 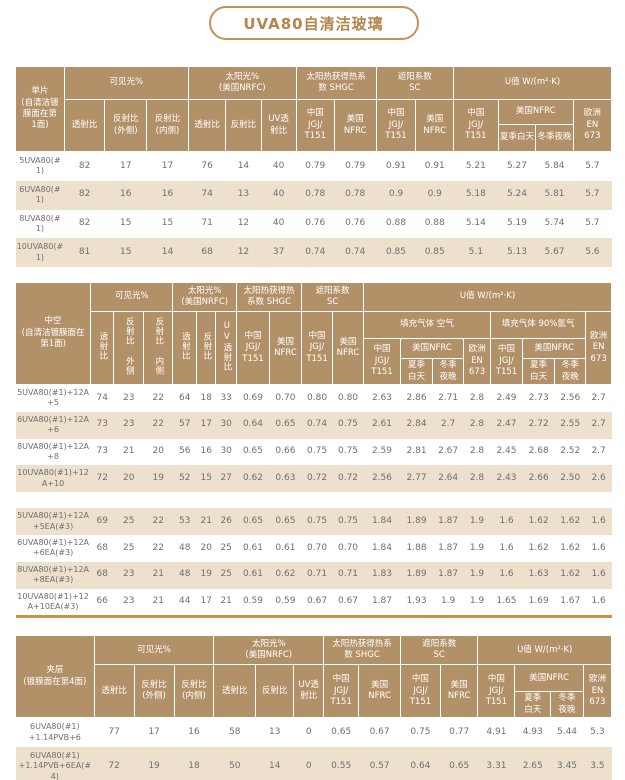 I want to click on header-cell: 美国NFRC, so click(x=432, y=349).